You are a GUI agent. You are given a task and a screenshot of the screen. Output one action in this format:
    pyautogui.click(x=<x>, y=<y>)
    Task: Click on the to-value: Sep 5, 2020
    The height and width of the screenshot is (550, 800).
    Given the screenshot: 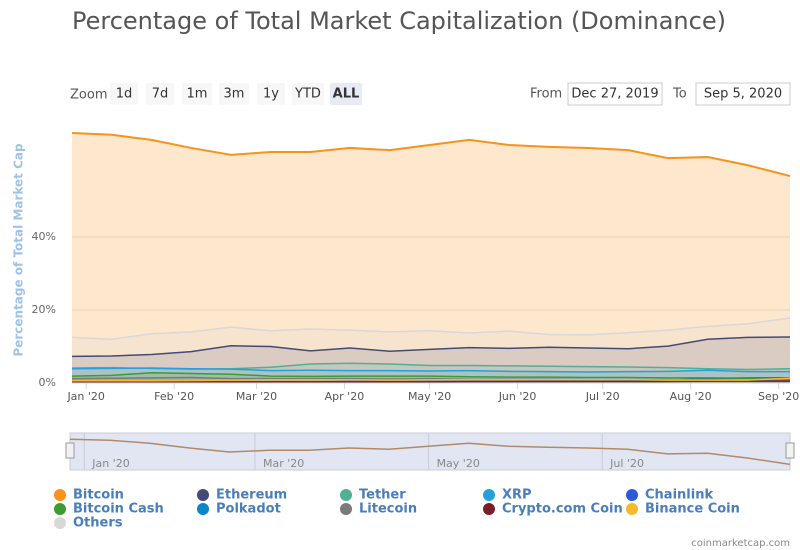 What is the action you would take?
    pyautogui.click(x=743, y=94)
    